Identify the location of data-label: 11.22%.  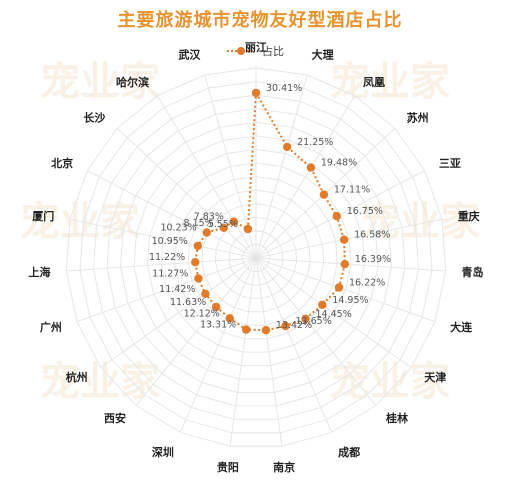
(167, 257).